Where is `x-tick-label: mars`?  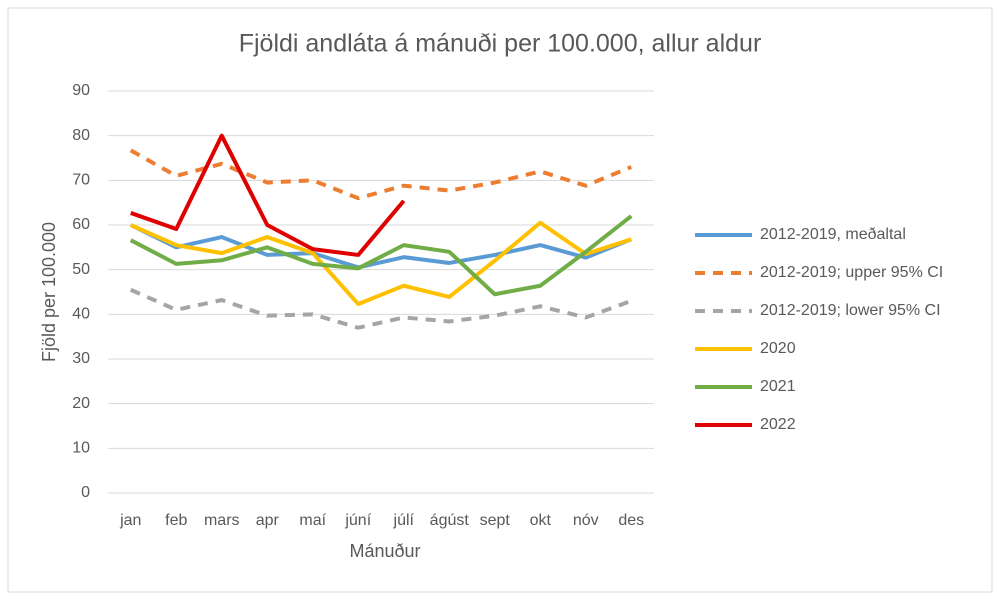
x-tick-label: mars is located at coordinates (222, 520).